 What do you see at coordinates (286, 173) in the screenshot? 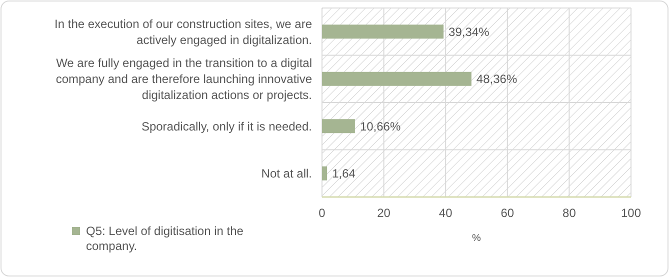
I see `y-tick-label: Not at all.` at bounding box center [286, 173].